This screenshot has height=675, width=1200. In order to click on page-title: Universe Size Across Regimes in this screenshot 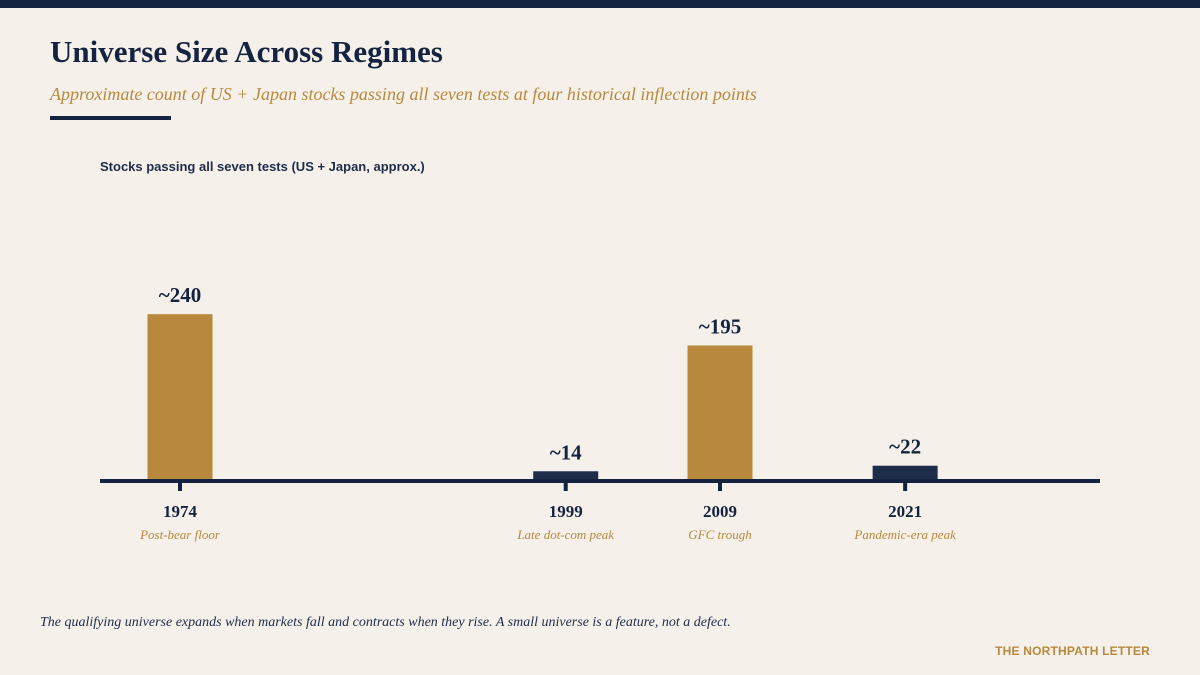, I will do `click(246, 51)`.